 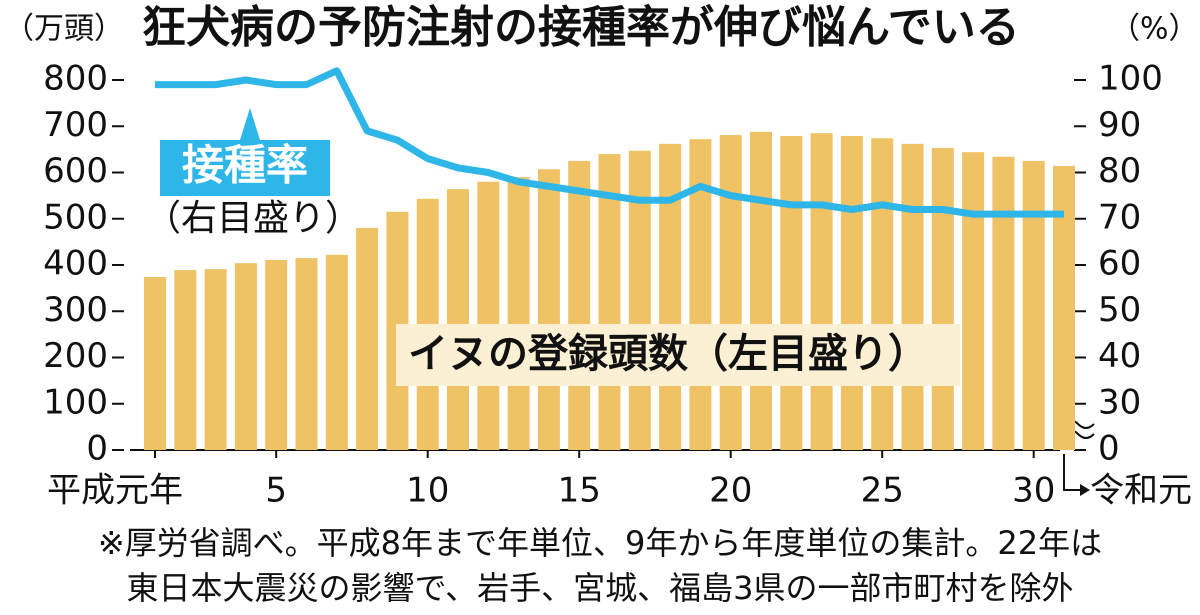 What do you see at coordinates (75, 79) in the screenshot?
I see `y-tick-label: 800` at bounding box center [75, 79].